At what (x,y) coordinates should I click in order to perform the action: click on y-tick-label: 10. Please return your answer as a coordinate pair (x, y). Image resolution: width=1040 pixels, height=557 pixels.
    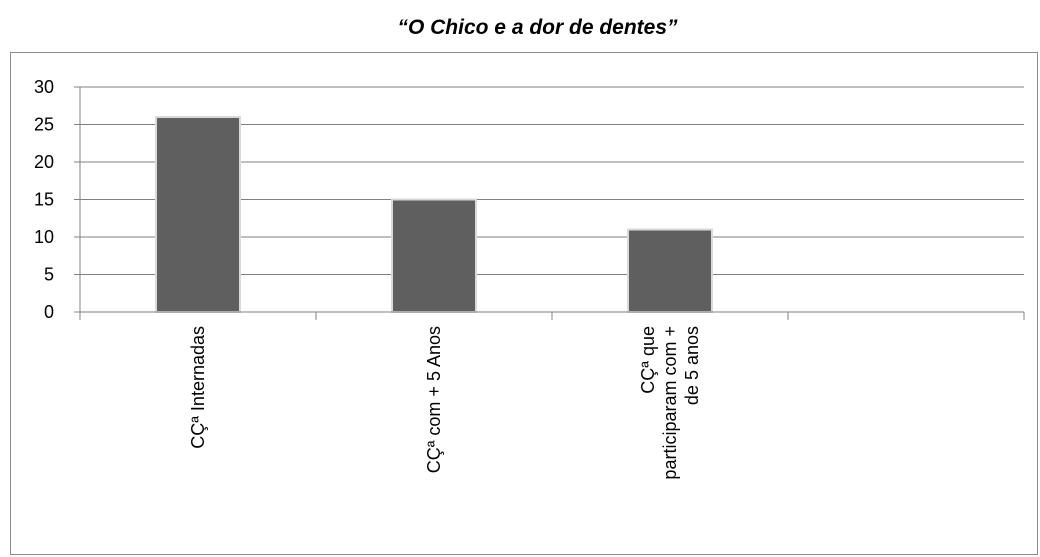
    Looking at the image, I should click on (44, 237).